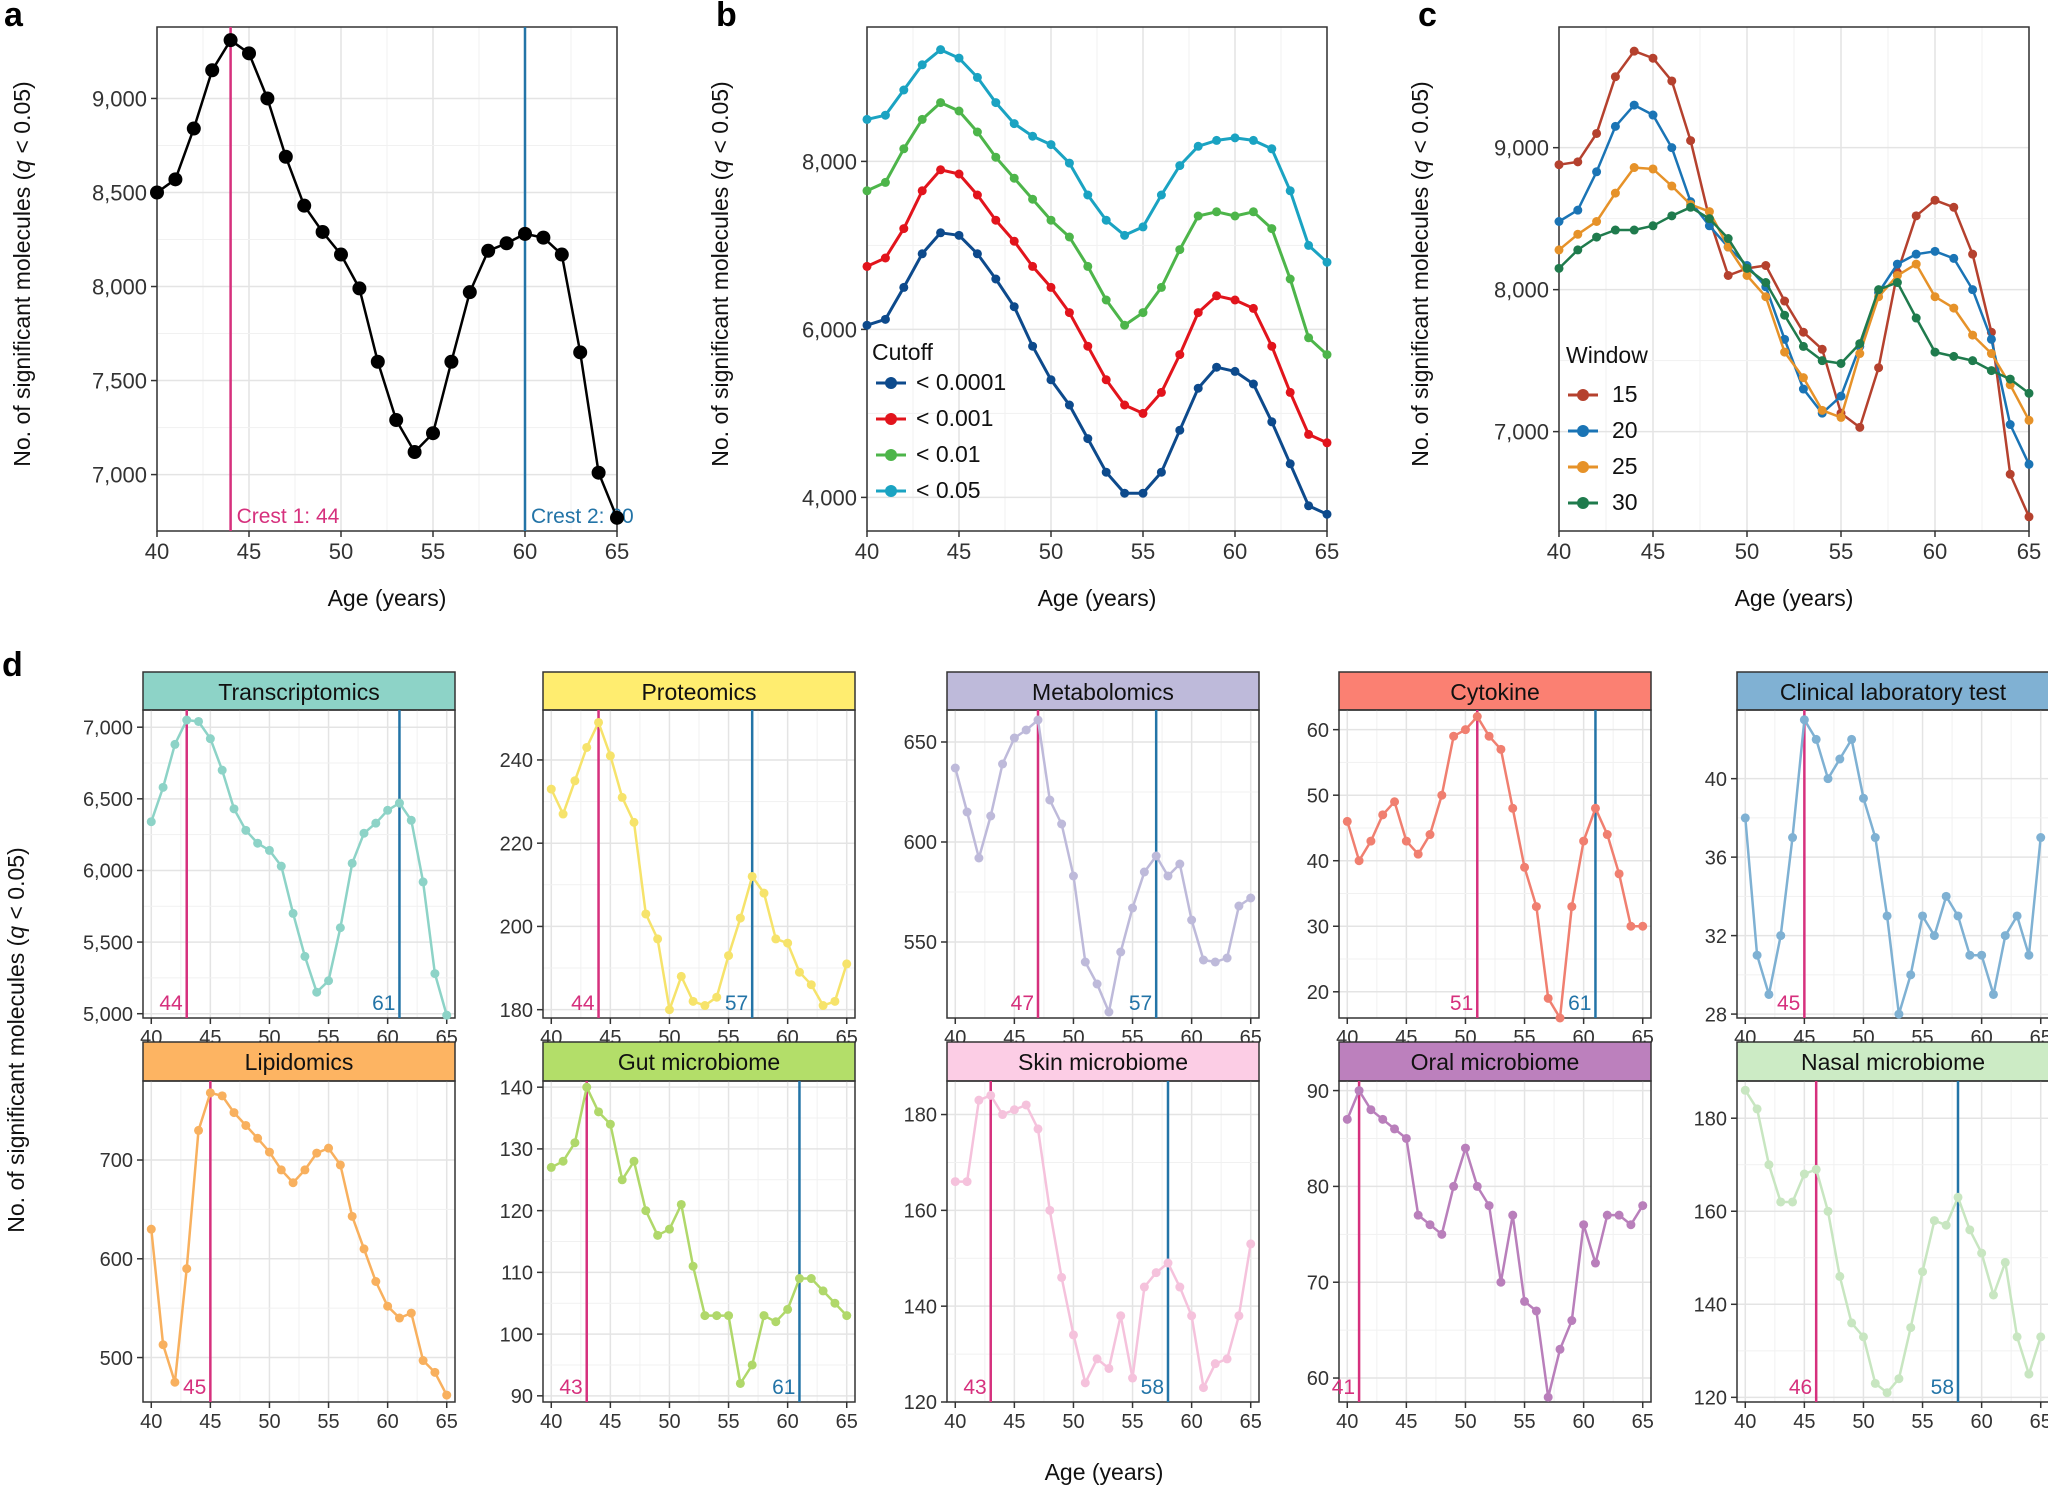 This screenshot has width=2048, height=1486. Describe the element at coordinates (736, 1003) in the screenshot. I see `crest2-label: 57` at that location.